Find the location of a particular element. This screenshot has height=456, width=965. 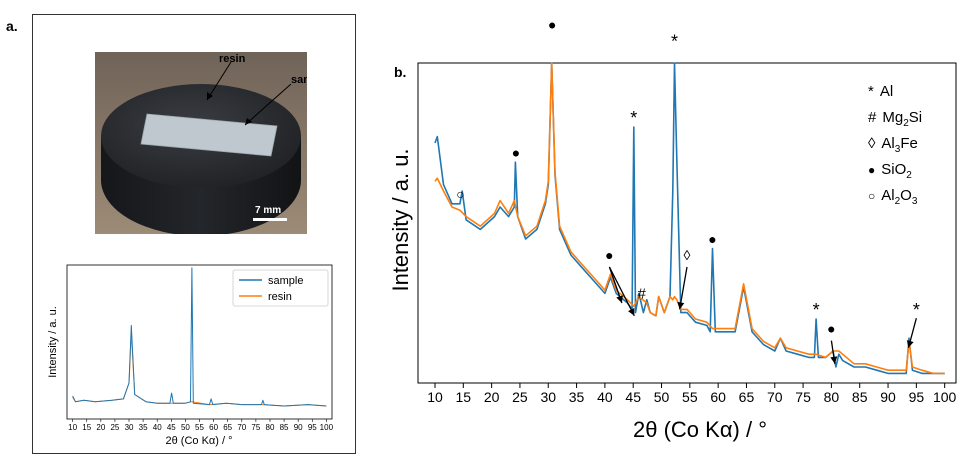

chart-b-xtick-label: 95 is located at coordinates (917, 397).